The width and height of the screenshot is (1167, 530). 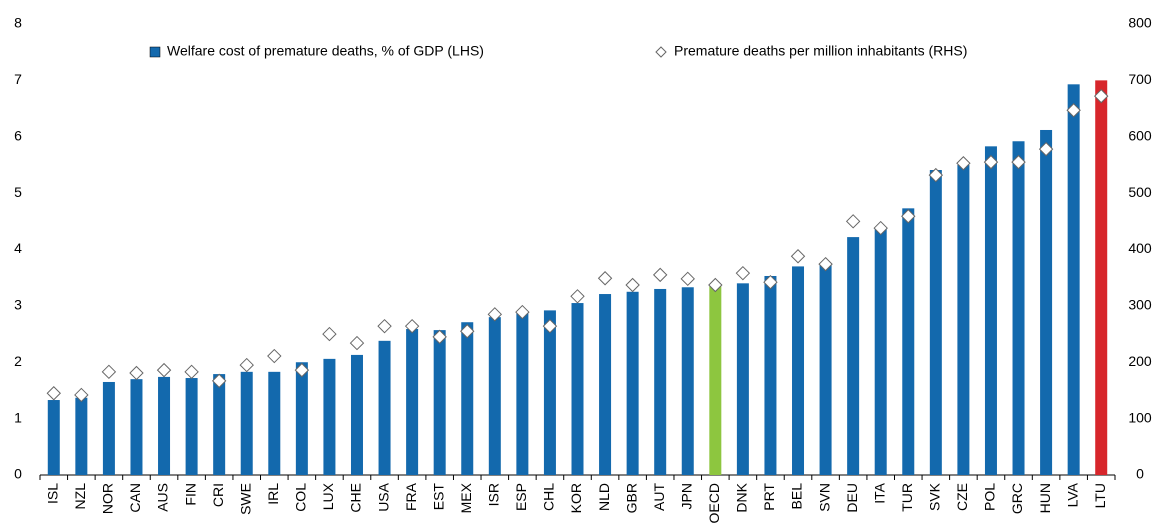 I want to click on y2-tick-label: 700, so click(x=1140, y=79).